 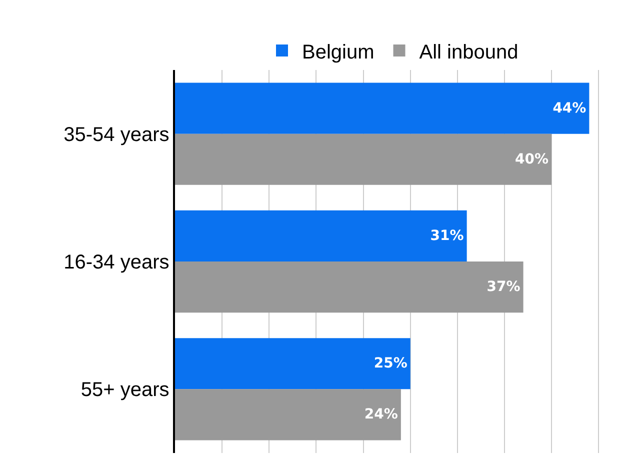 I want to click on data-label: 24%, so click(x=381, y=414).